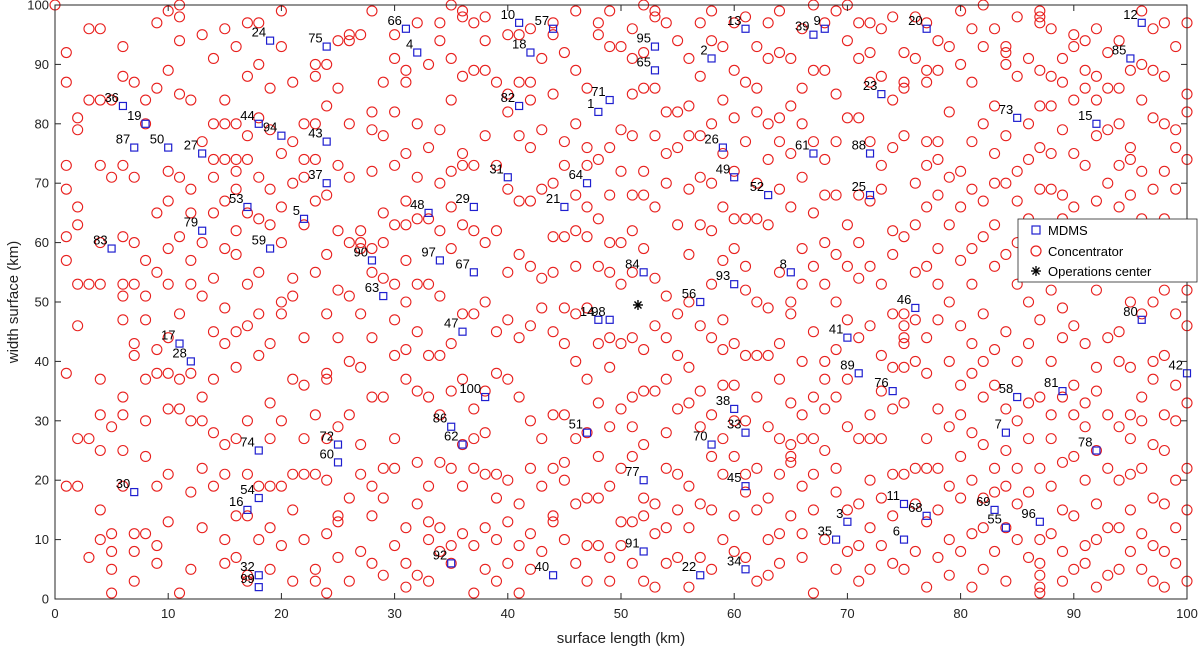 The width and height of the screenshot is (1200, 651). I want to click on mdms-label: 14, so click(587, 311).